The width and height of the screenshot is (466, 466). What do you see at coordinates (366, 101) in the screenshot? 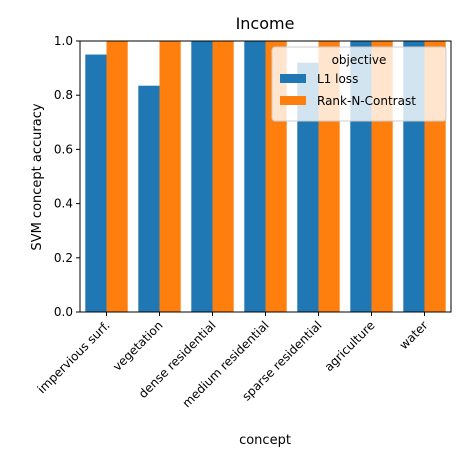
I see `legend-label: Rank-N-Contrast` at bounding box center [366, 101].